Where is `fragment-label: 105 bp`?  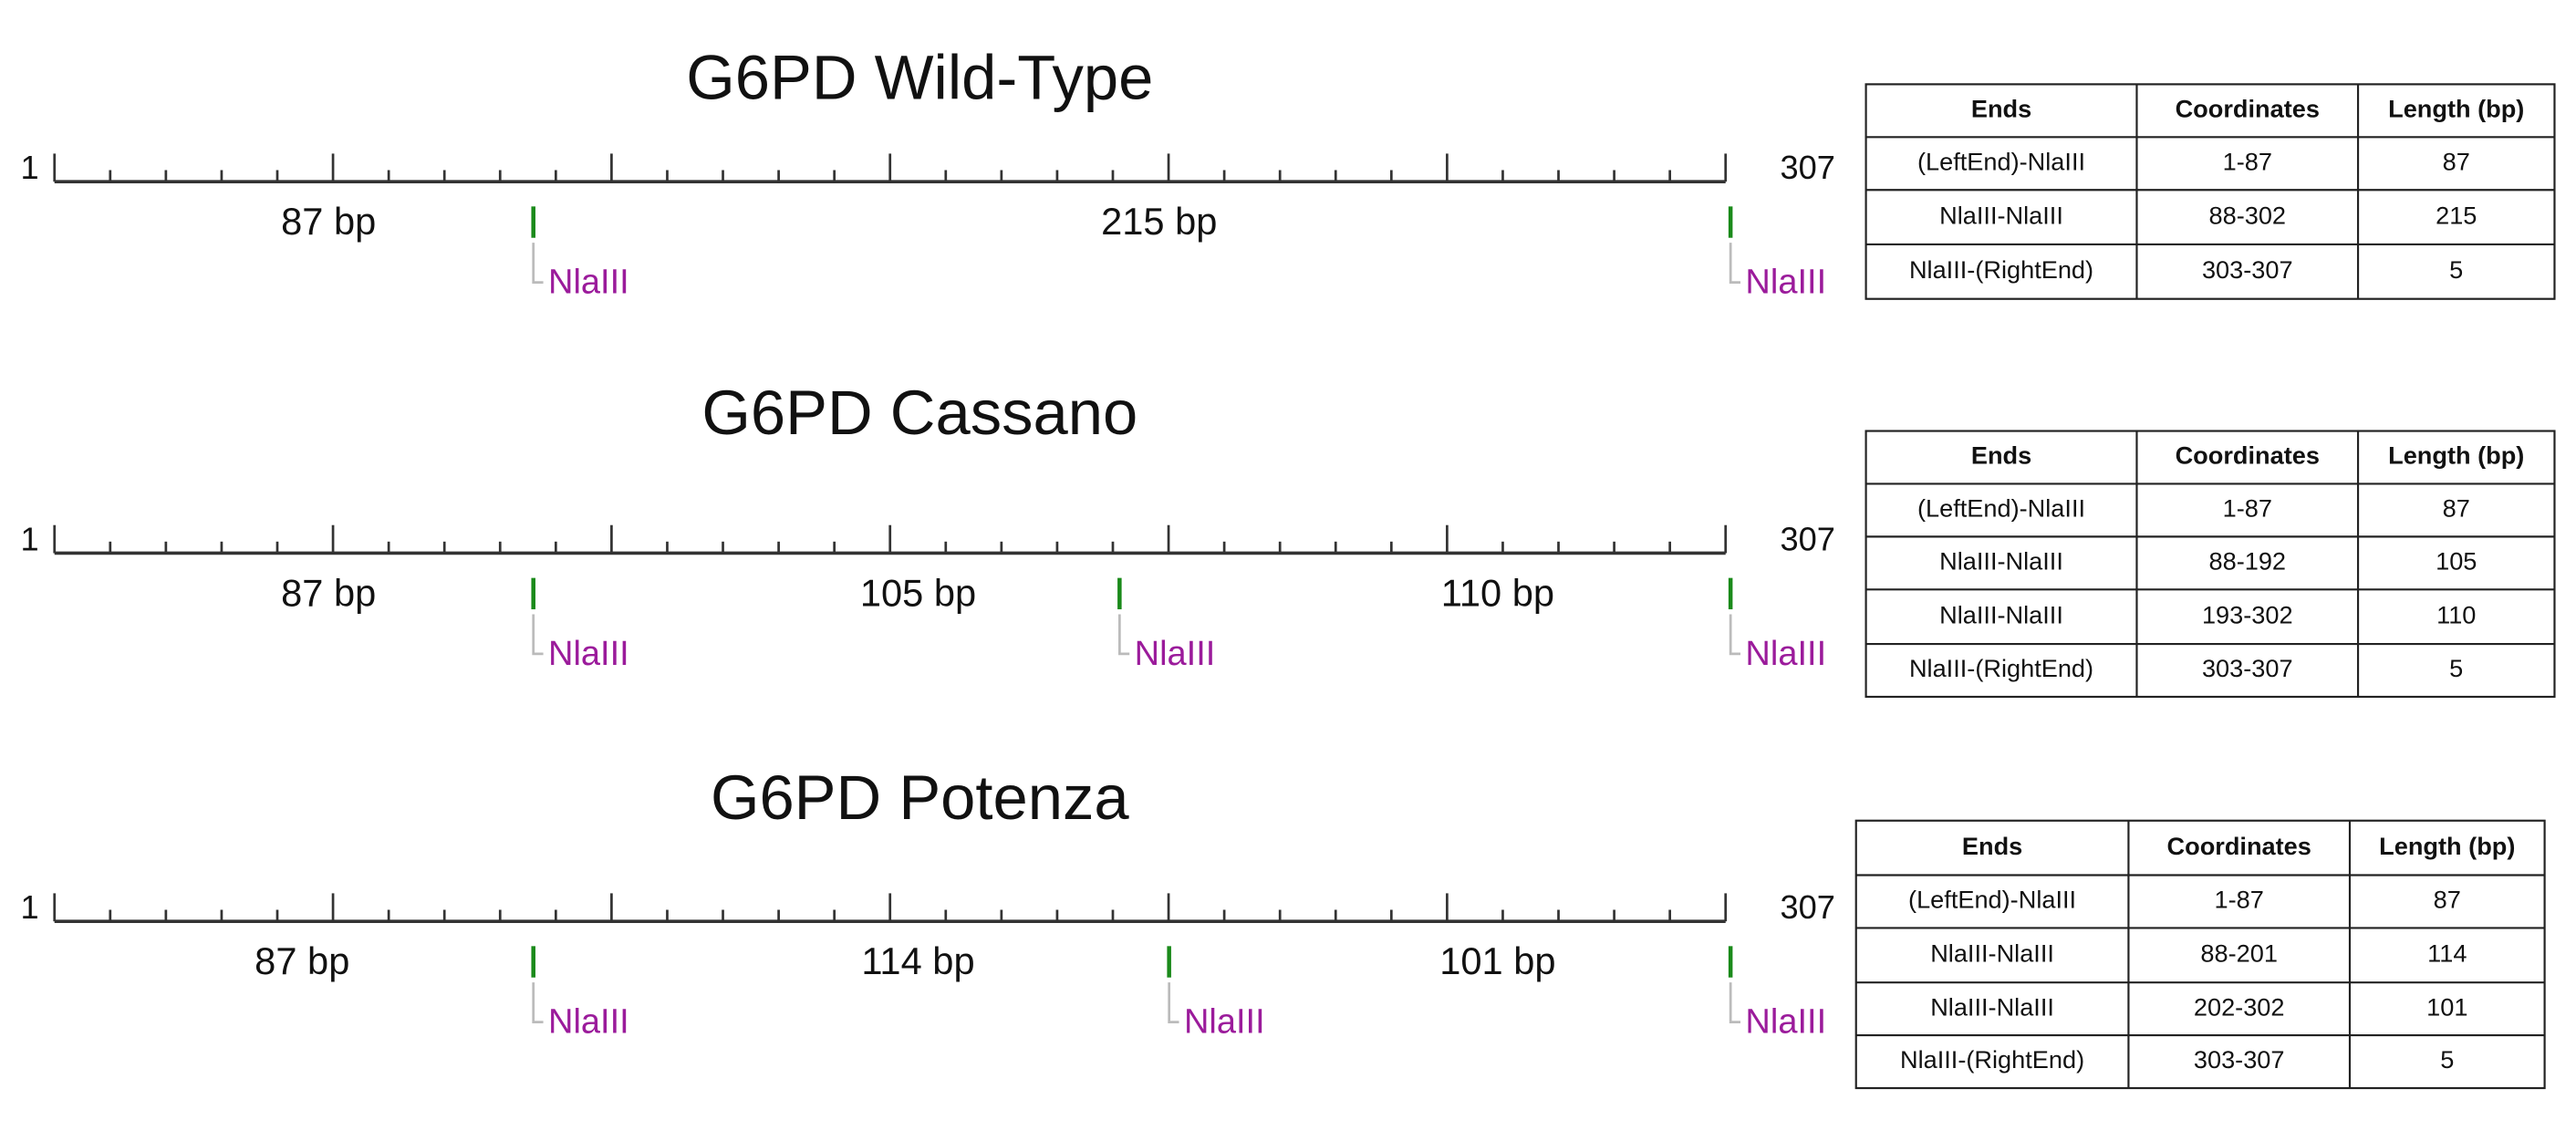
fragment-label: 105 bp is located at coordinates (918, 593).